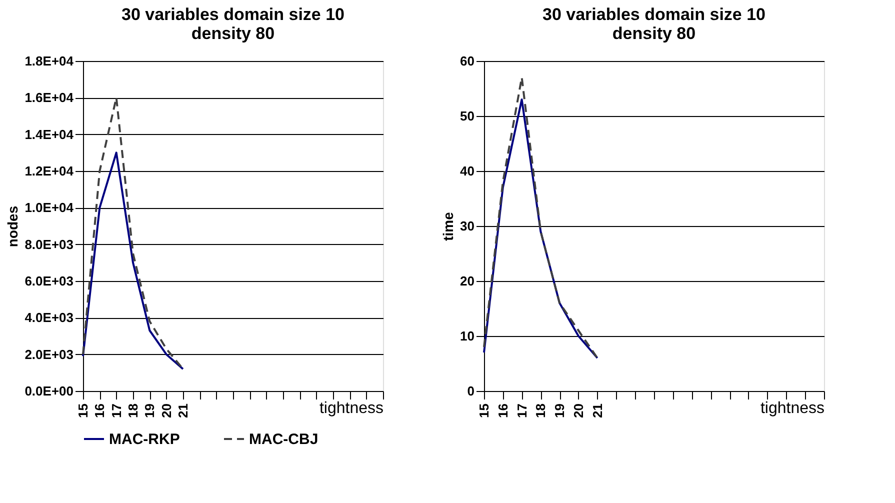  Describe the element at coordinates (283, 439) in the screenshot. I see `legend-label: MAC-CBJ` at that location.